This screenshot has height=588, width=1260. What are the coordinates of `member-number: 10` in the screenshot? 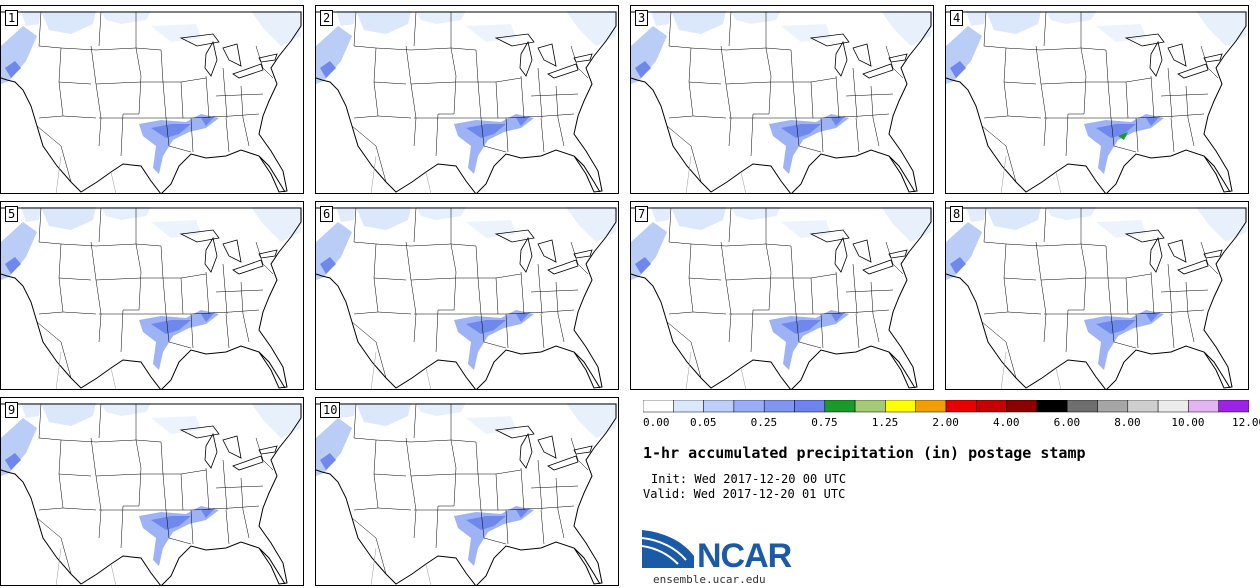 It's located at (330, 410).